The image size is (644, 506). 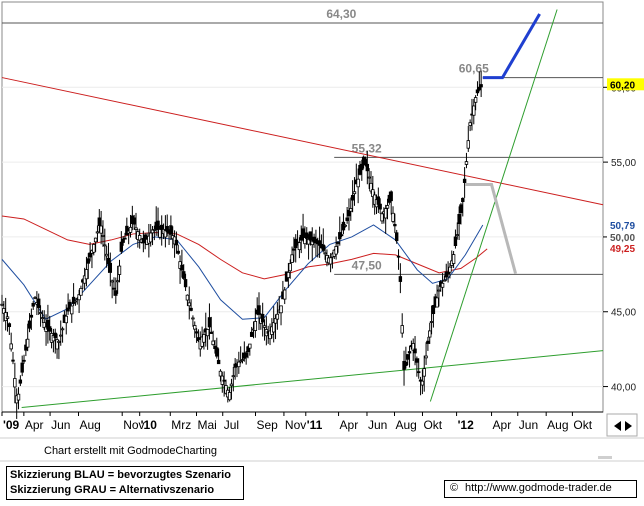 I want to click on price-marker: 60,20, so click(x=625, y=84).